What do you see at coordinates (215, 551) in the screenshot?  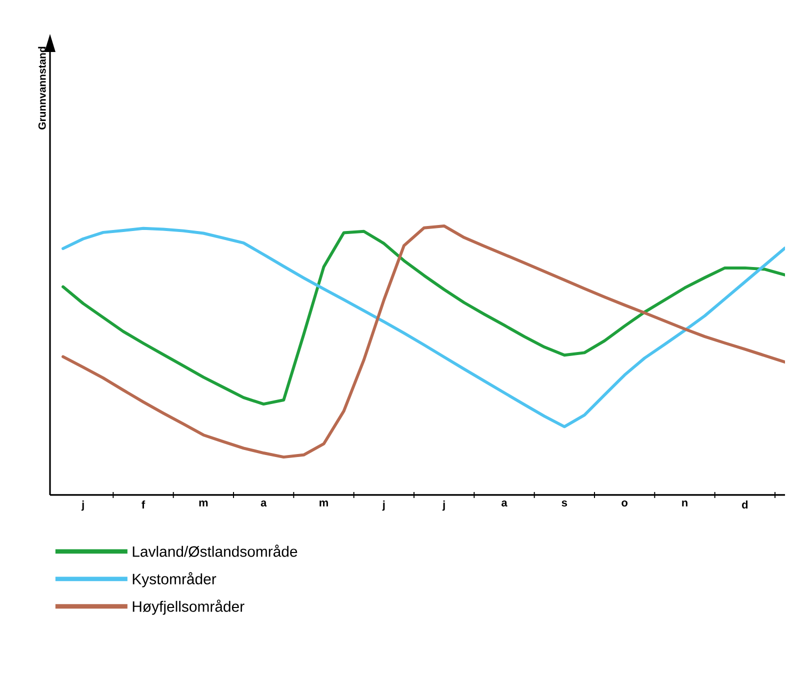 I see `legend-label: Lavland/Østlandsområde` at bounding box center [215, 551].